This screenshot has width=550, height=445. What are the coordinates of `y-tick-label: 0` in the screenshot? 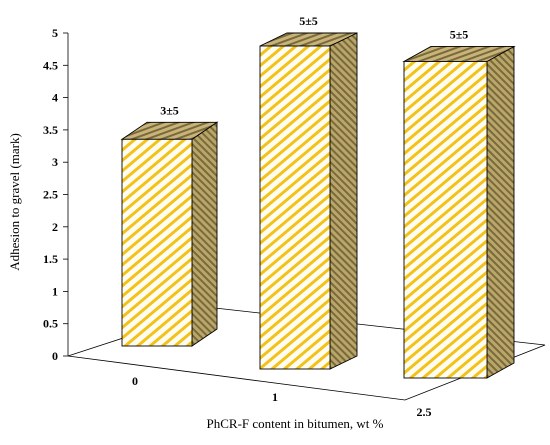 It's located at (55, 356).